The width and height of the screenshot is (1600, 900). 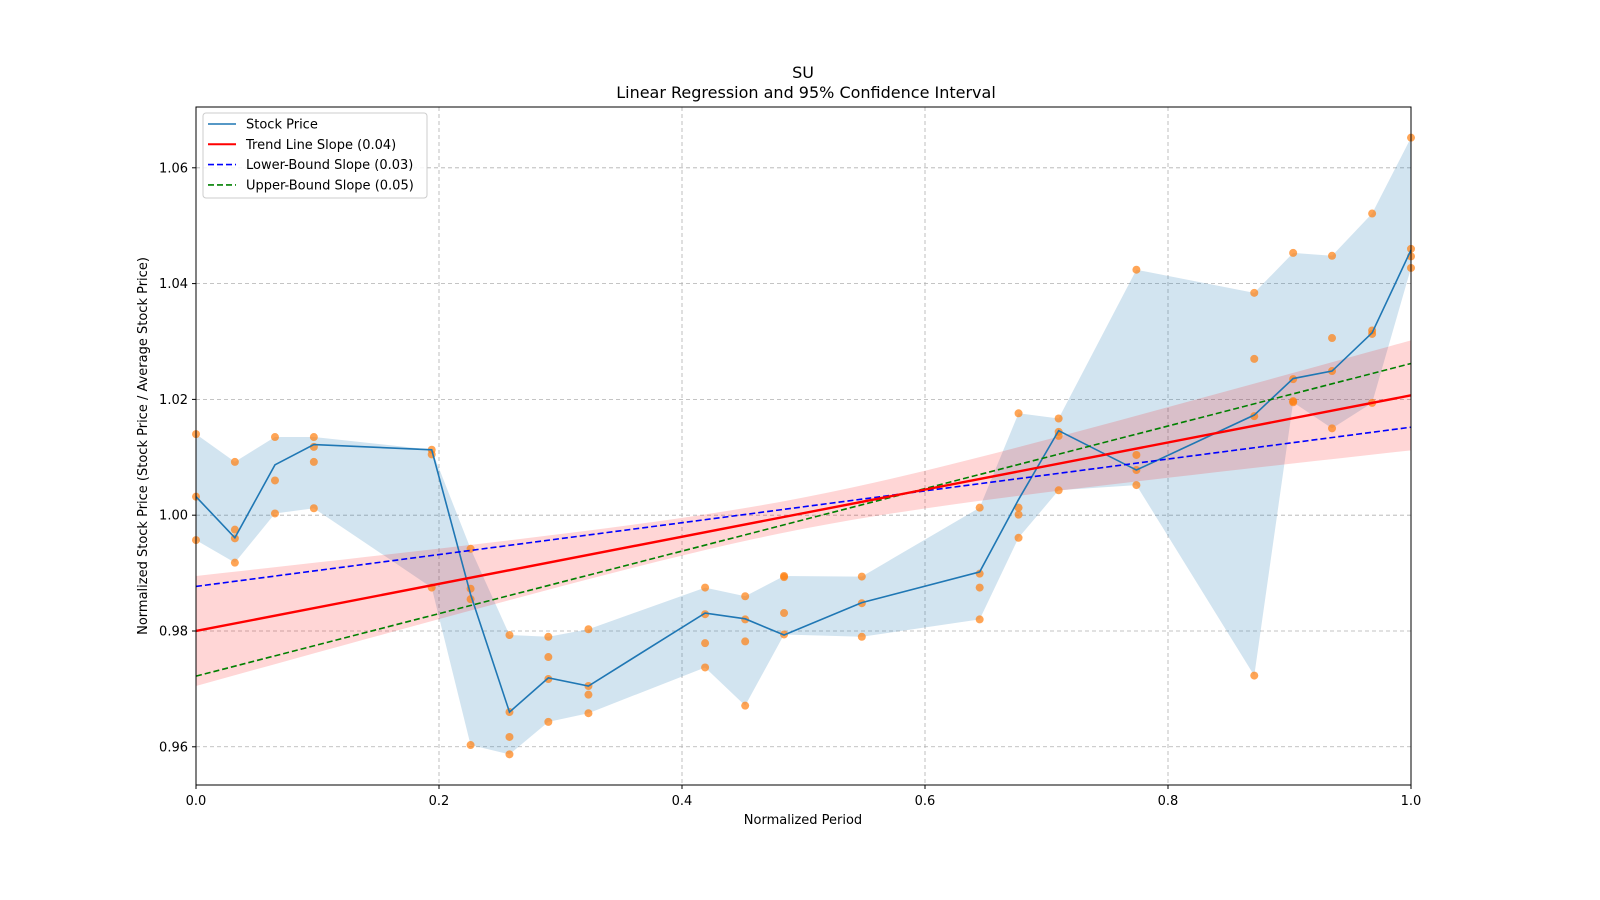 What do you see at coordinates (320, 145) in the screenshot?
I see `legend-label: Trend Line Slope (0.04)` at bounding box center [320, 145].